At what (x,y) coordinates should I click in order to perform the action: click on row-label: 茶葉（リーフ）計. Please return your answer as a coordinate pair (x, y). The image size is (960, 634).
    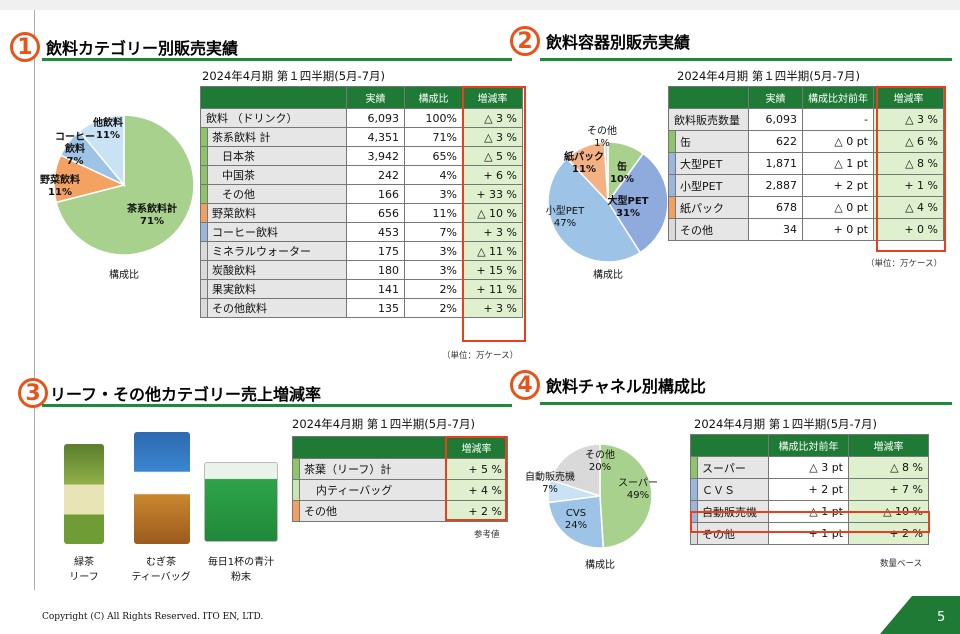
    Looking at the image, I should click on (372, 469).